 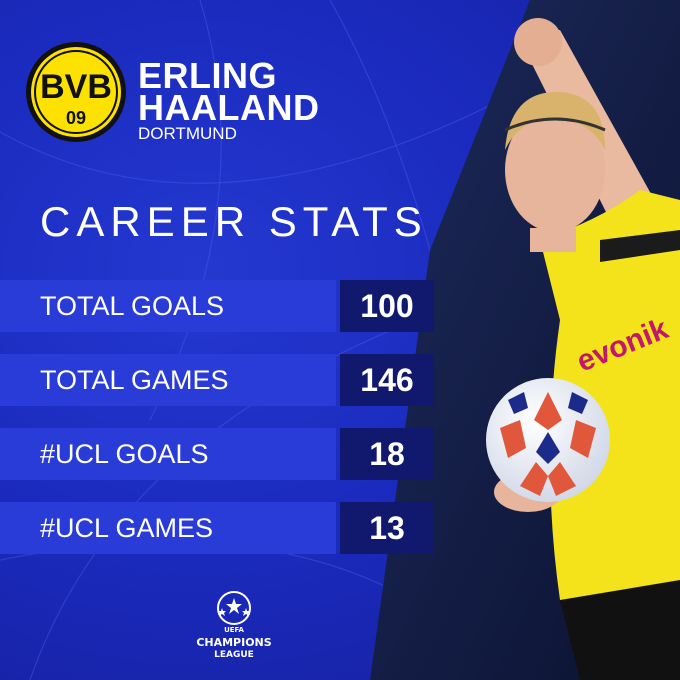 I want to click on player-last-name: HAALAND, so click(x=229, y=107).